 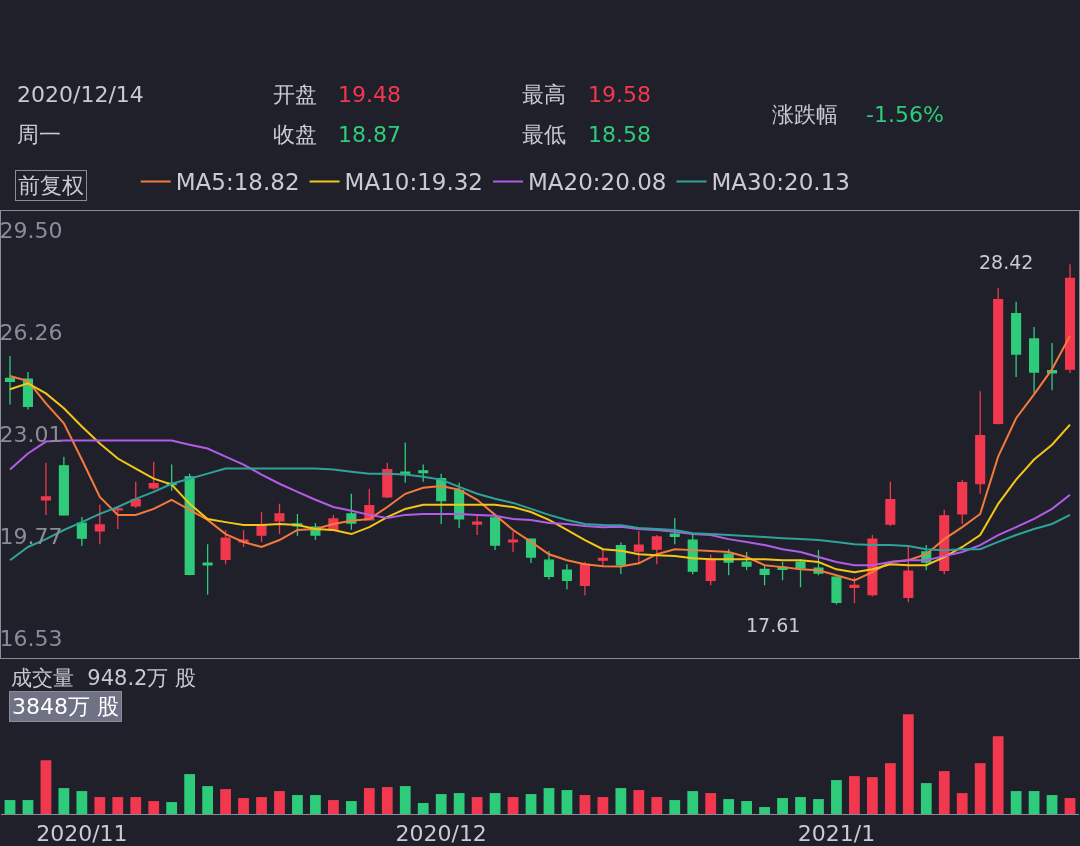 What do you see at coordinates (619, 134) in the screenshot?
I see `text: 18.58` at bounding box center [619, 134].